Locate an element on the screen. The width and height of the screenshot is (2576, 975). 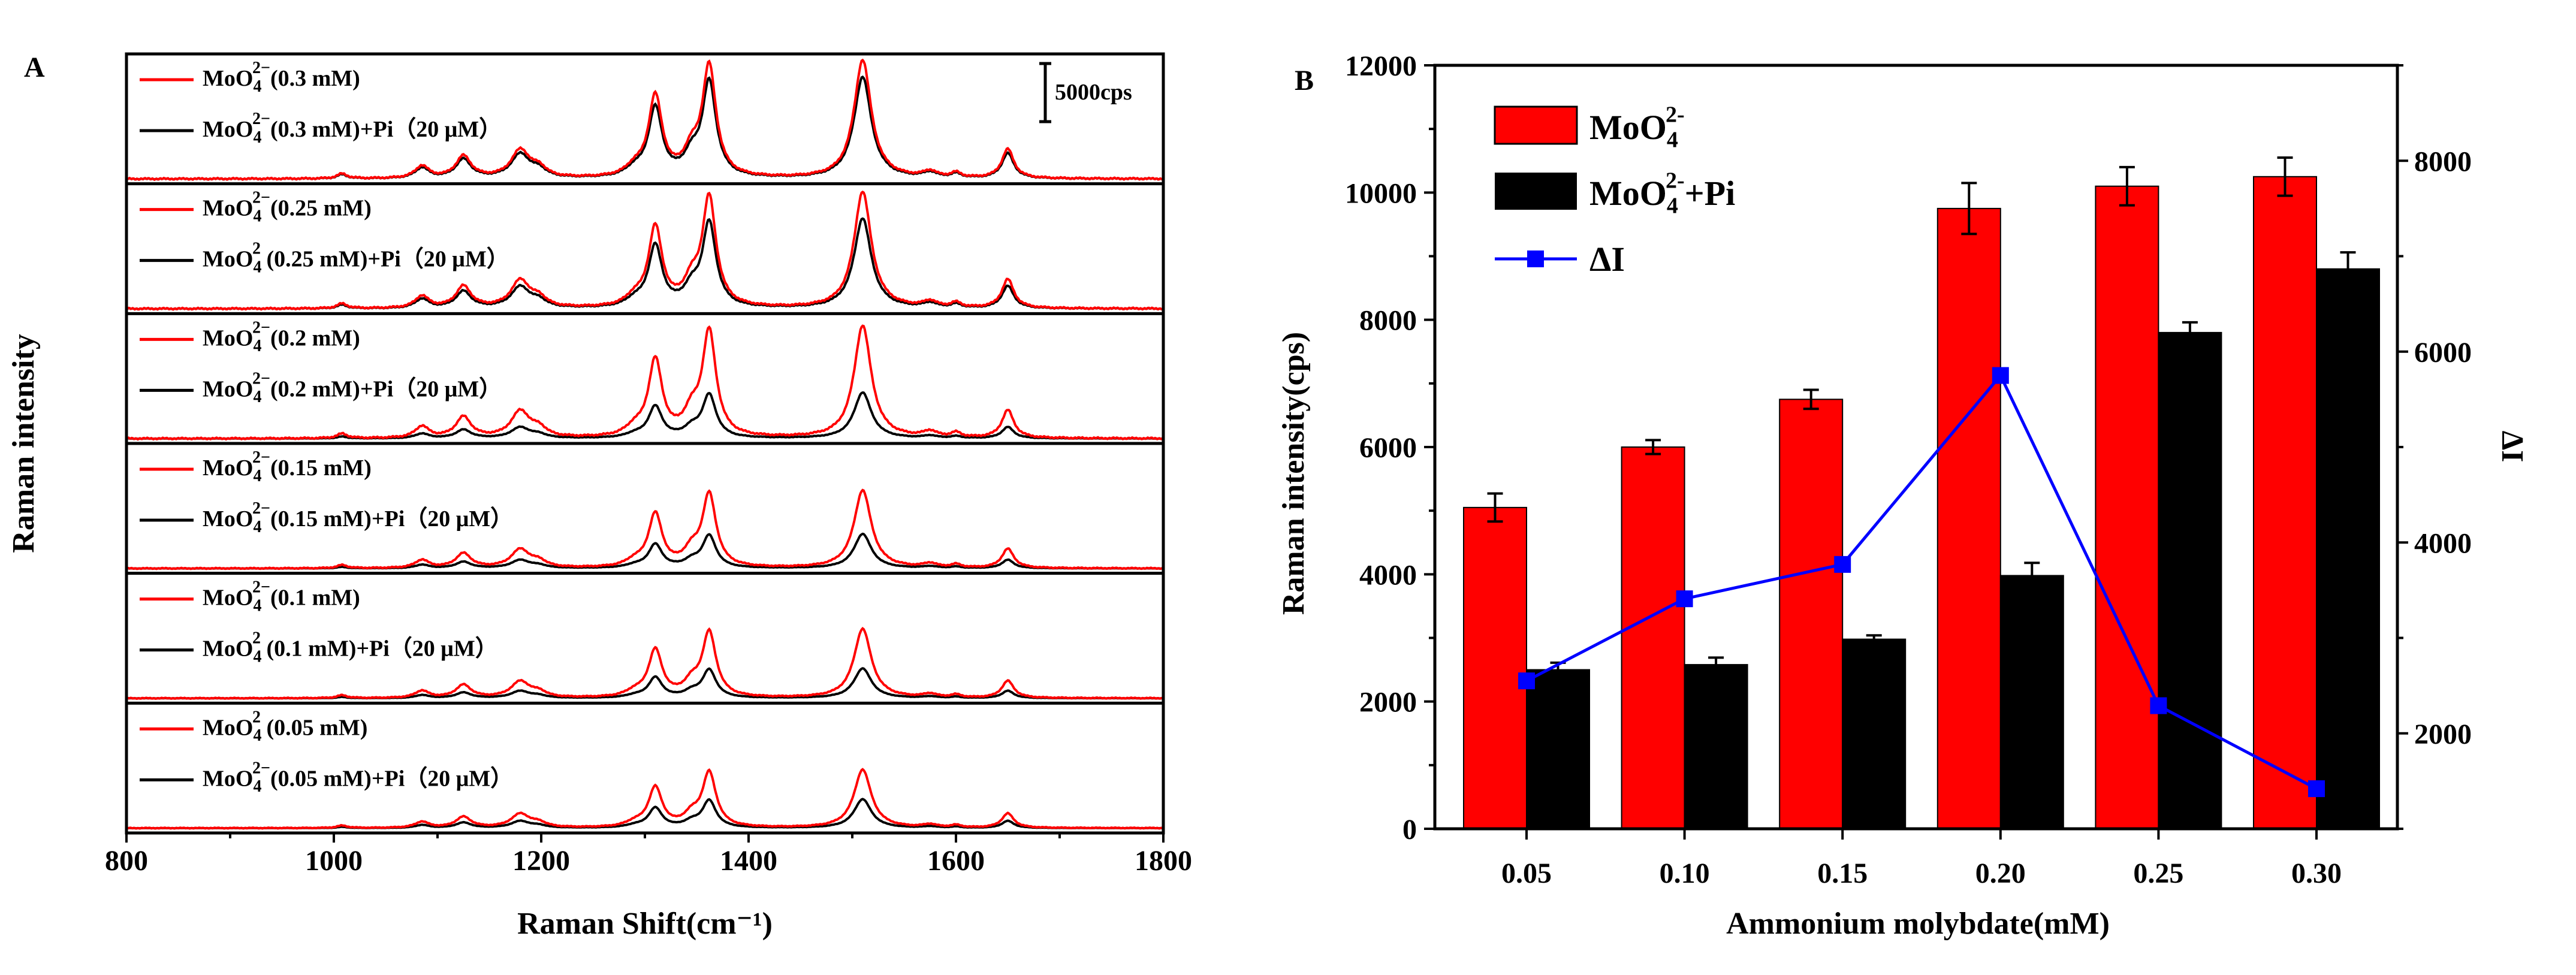
y-axis-title-b: Raman intensity(cps) is located at coordinates (1294, 473).